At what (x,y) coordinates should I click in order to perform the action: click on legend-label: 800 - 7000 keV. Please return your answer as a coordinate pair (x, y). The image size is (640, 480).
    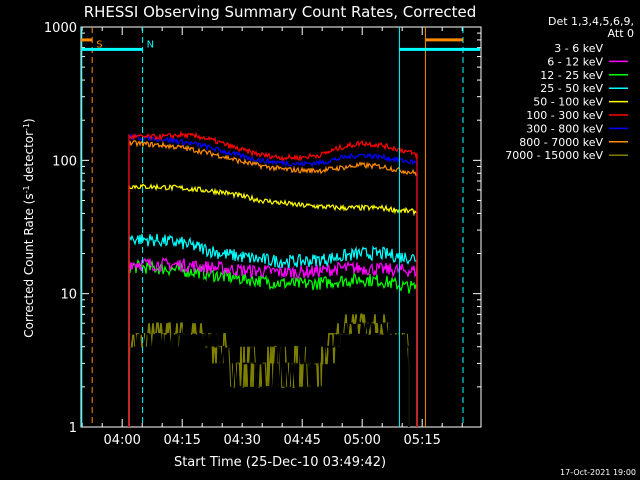
    Looking at the image, I should click on (561, 142).